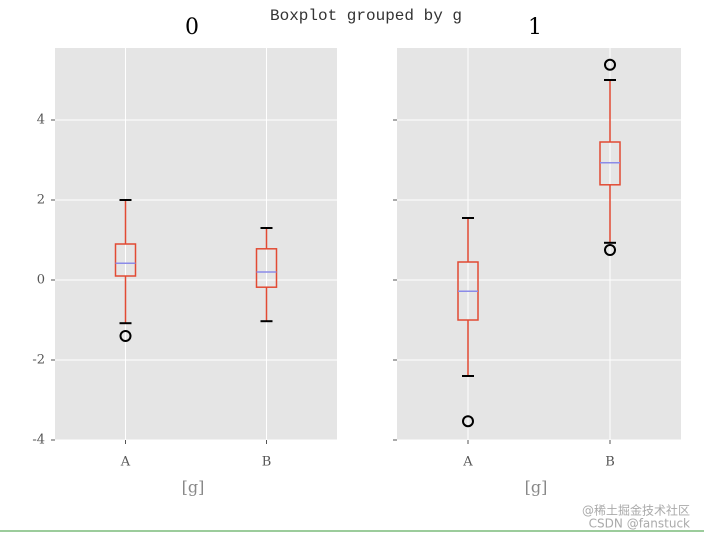  I want to click on watermark: CSDN @fanstuck, so click(639, 524).